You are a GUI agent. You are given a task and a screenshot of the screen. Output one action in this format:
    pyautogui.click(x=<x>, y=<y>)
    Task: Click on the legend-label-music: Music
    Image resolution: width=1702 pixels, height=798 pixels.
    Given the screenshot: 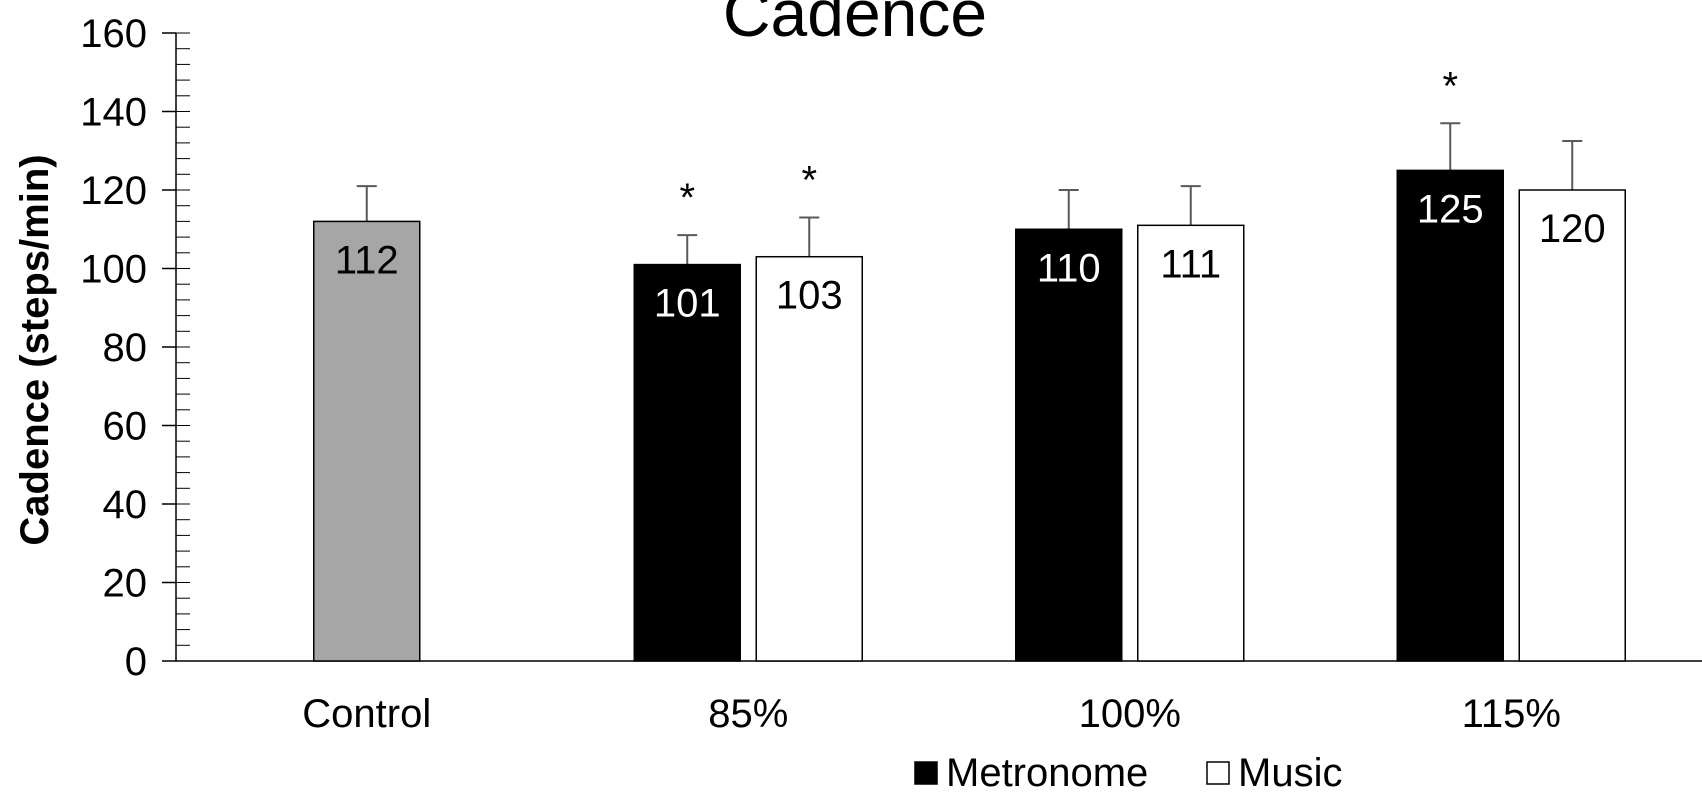 What is the action you would take?
    pyautogui.click(x=1290, y=772)
    